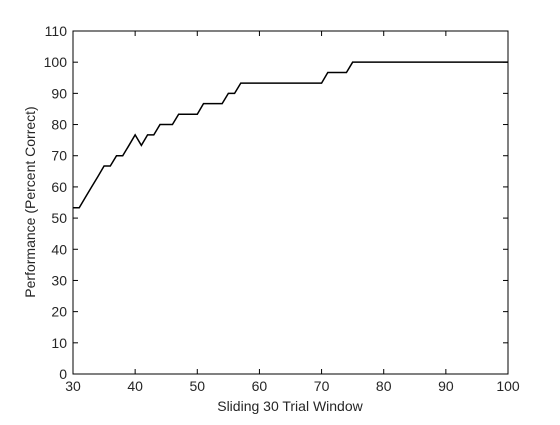  What do you see at coordinates (290, 406) in the screenshot?
I see `x-axis-label: Sliding 30 Trial Window` at bounding box center [290, 406].